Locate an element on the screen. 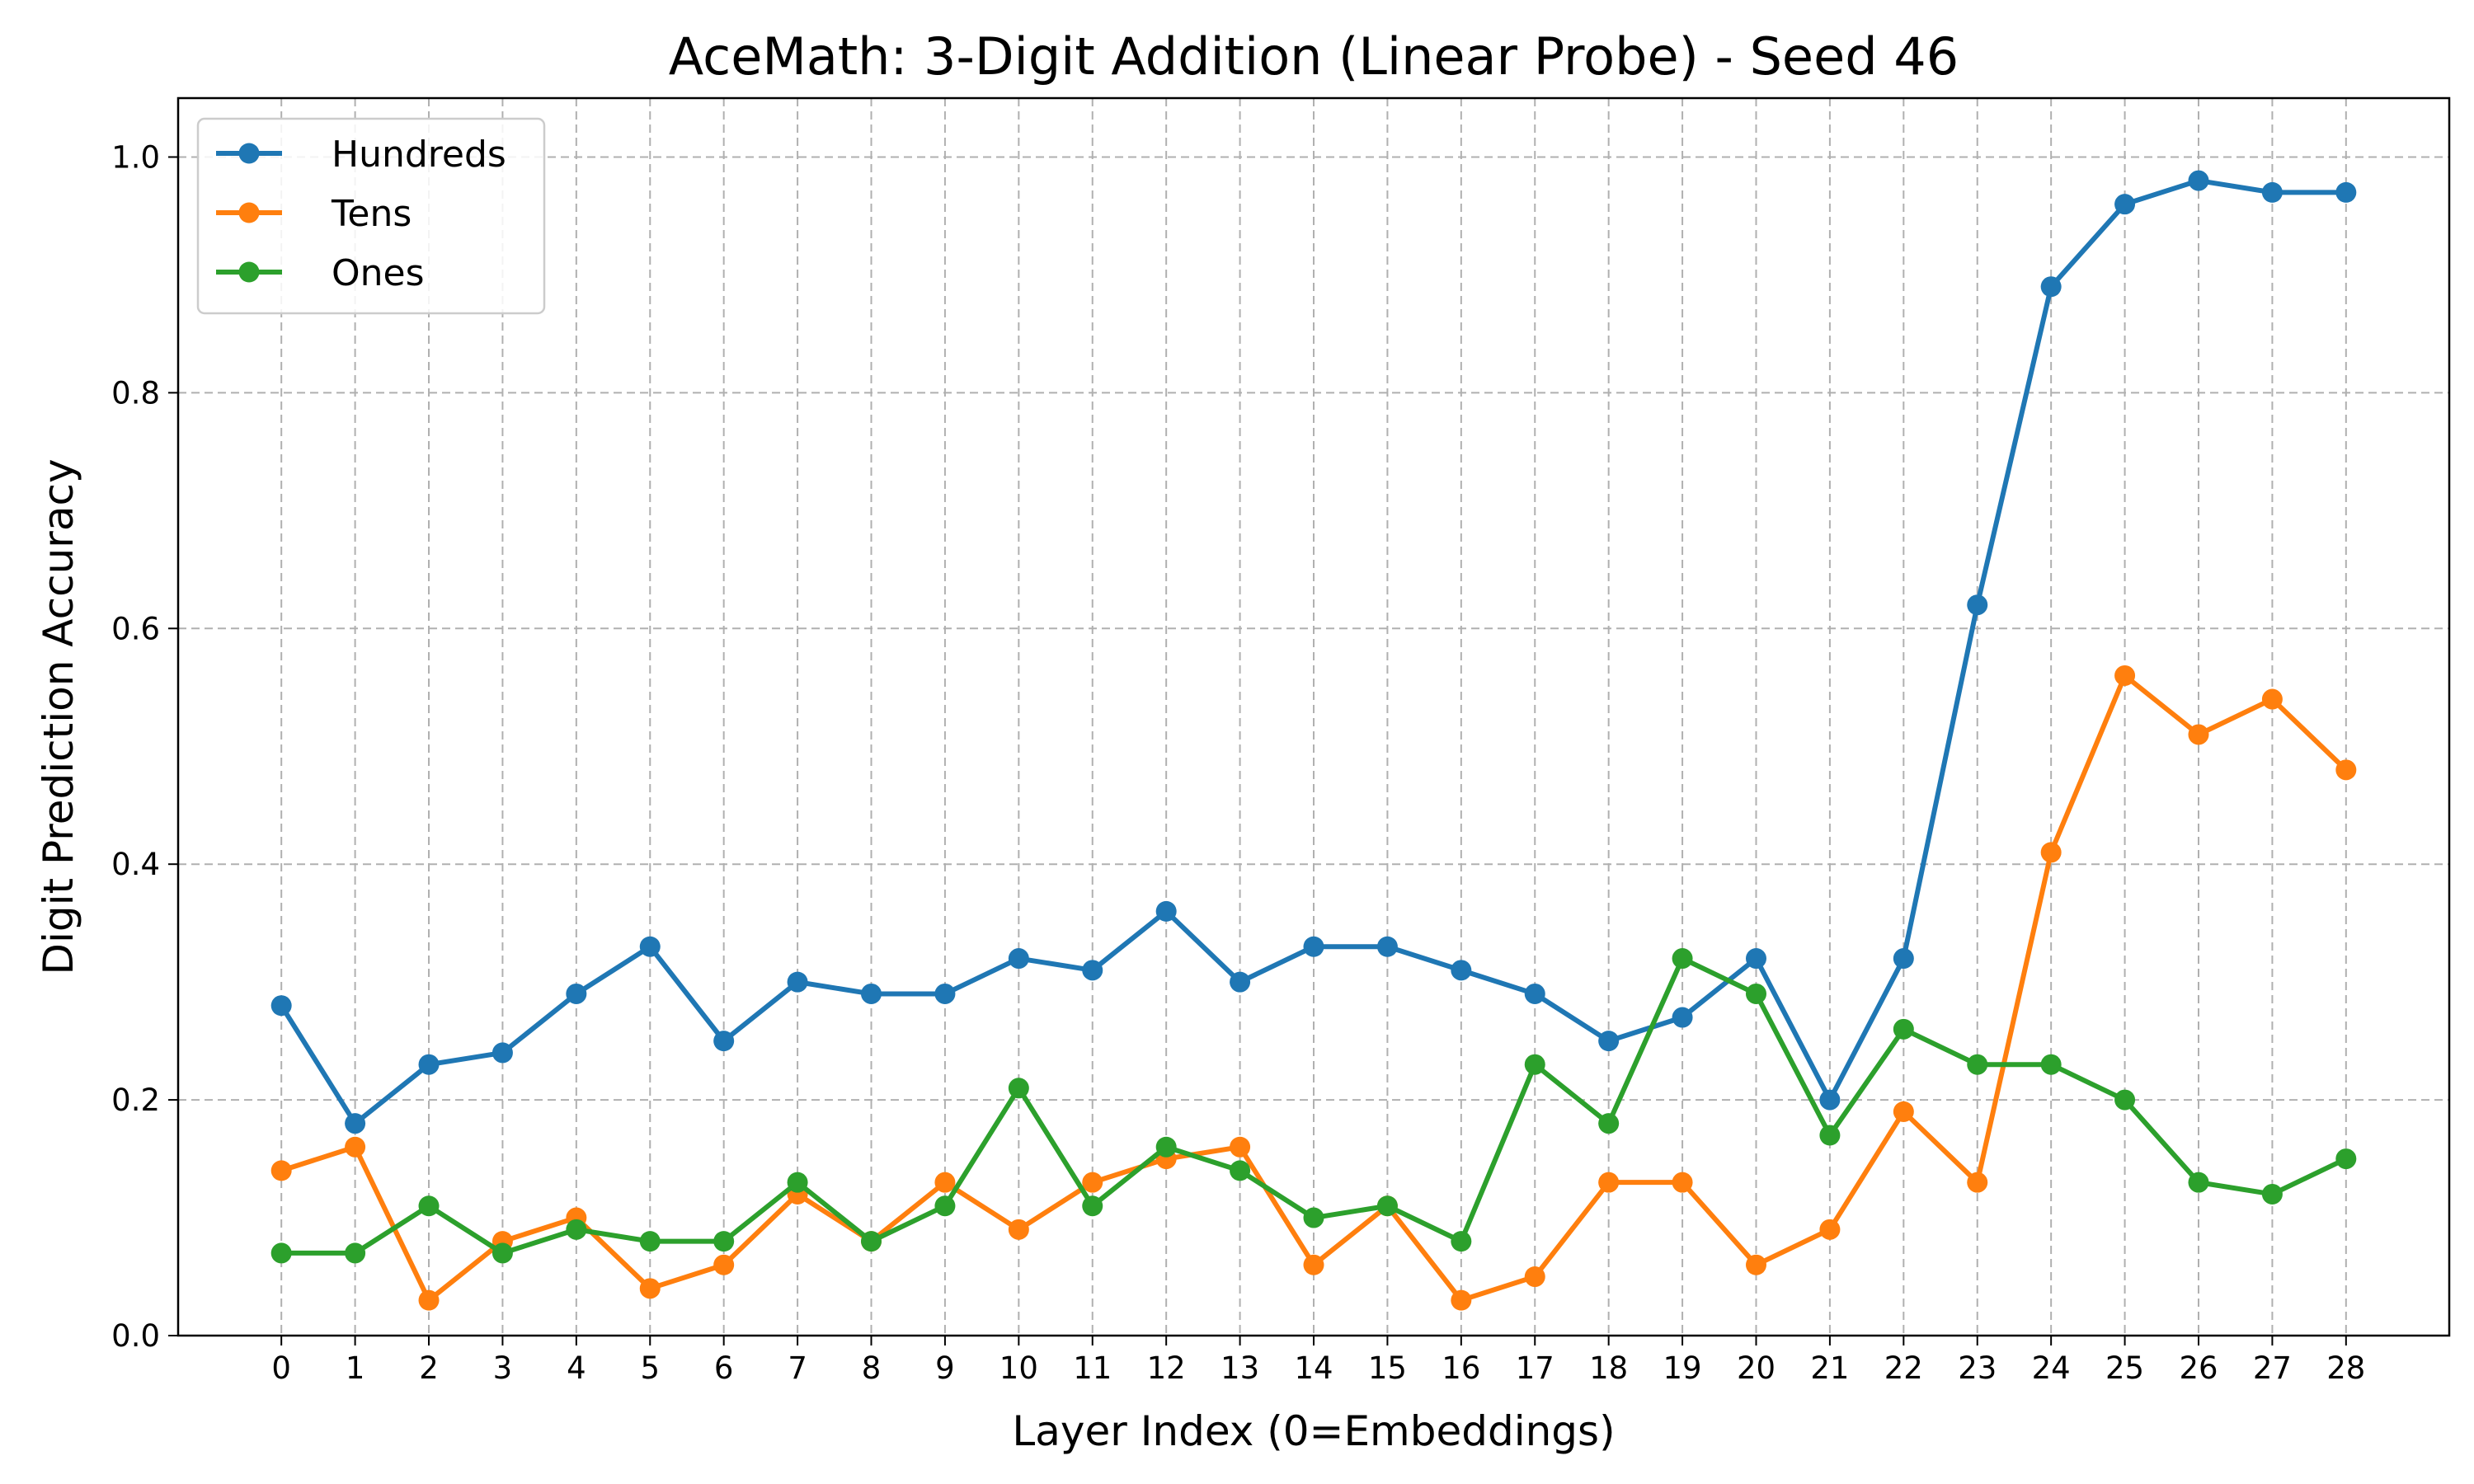 The width and height of the screenshot is (2474, 1484). x-tick-label: 23 is located at coordinates (1977, 1368).